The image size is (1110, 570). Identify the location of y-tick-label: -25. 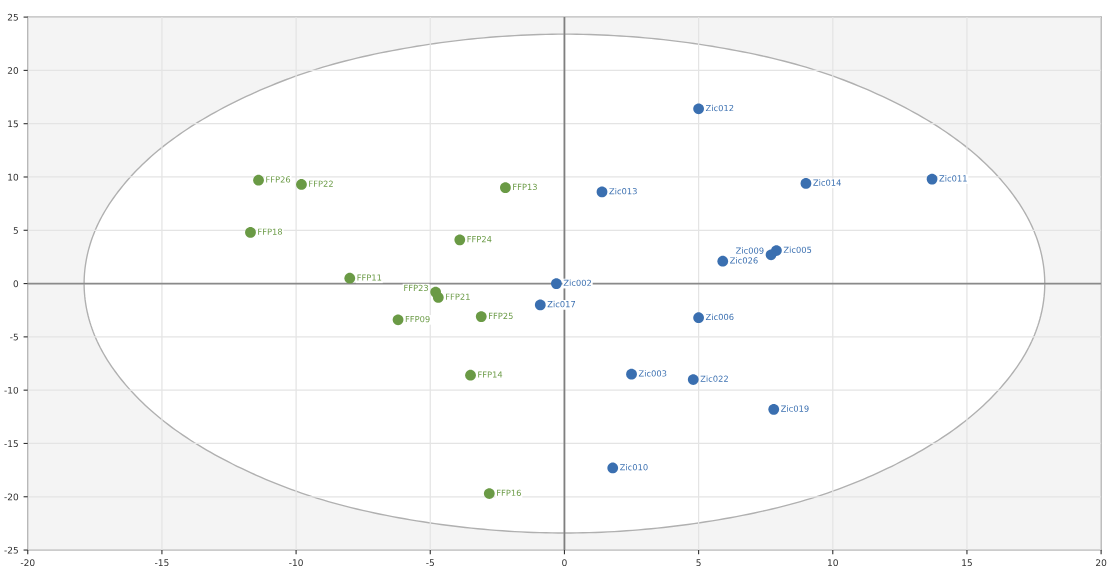
(11, 550).